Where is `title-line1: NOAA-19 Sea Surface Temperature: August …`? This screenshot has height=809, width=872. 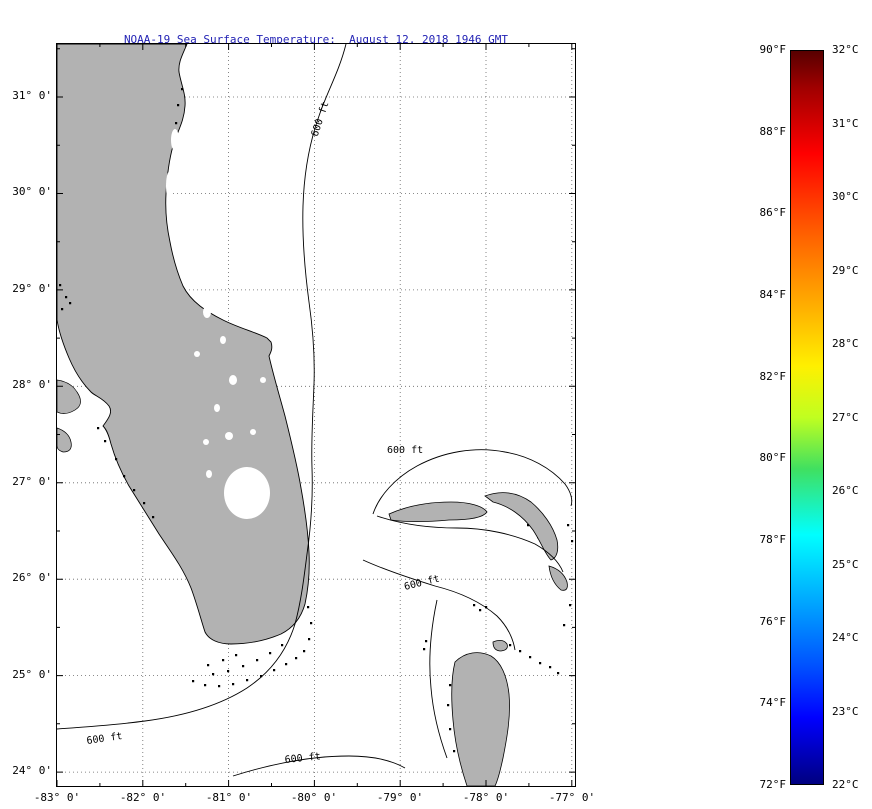
title-line1: NOAA-19 Sea Surface Temperature: August … is located at coordinates (316, 39).